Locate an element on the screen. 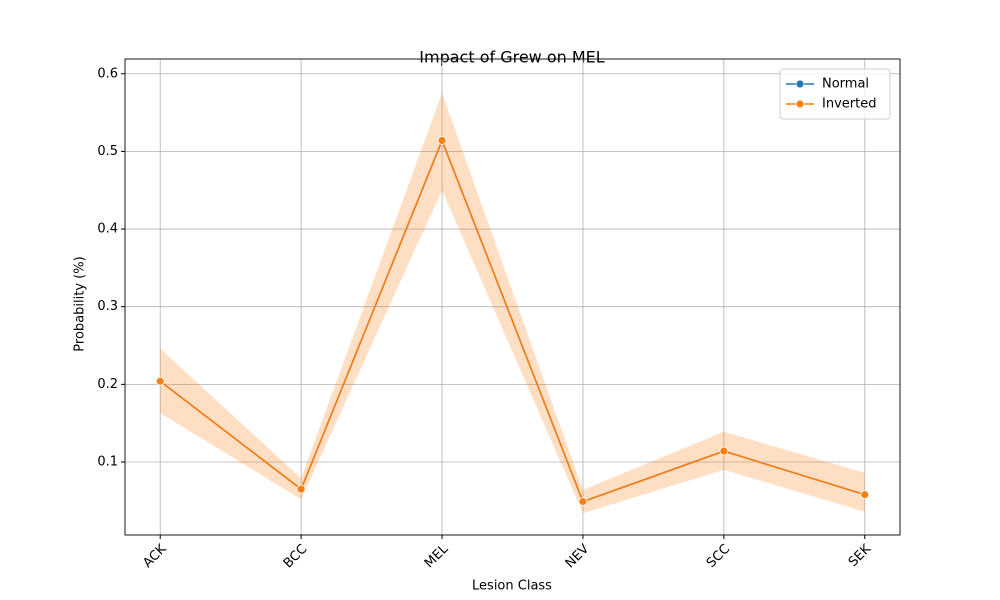 The image size is (1000, 600). y-tick-label: 0.5 is located at coordinates (107, 151).